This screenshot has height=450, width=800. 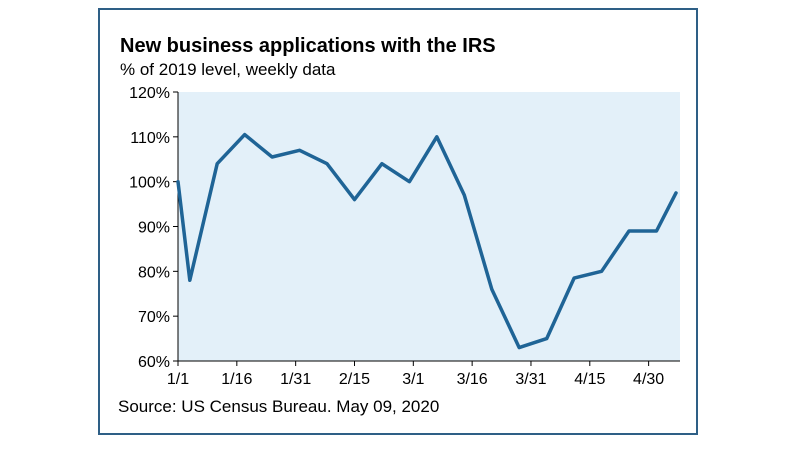 What do you see at coordinates (154, 362) in the screenshot?
I see `y-tick-label: 60%` at bounding box center [154, 362].